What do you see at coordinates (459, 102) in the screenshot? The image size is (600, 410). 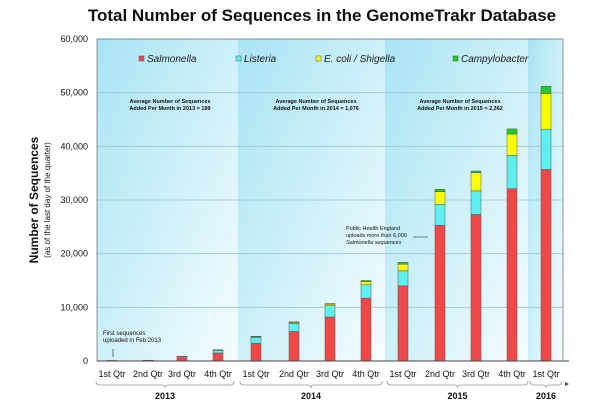 I see `annotation-2015-average: Average Number of Sequences` at bounding box center [459, 102].